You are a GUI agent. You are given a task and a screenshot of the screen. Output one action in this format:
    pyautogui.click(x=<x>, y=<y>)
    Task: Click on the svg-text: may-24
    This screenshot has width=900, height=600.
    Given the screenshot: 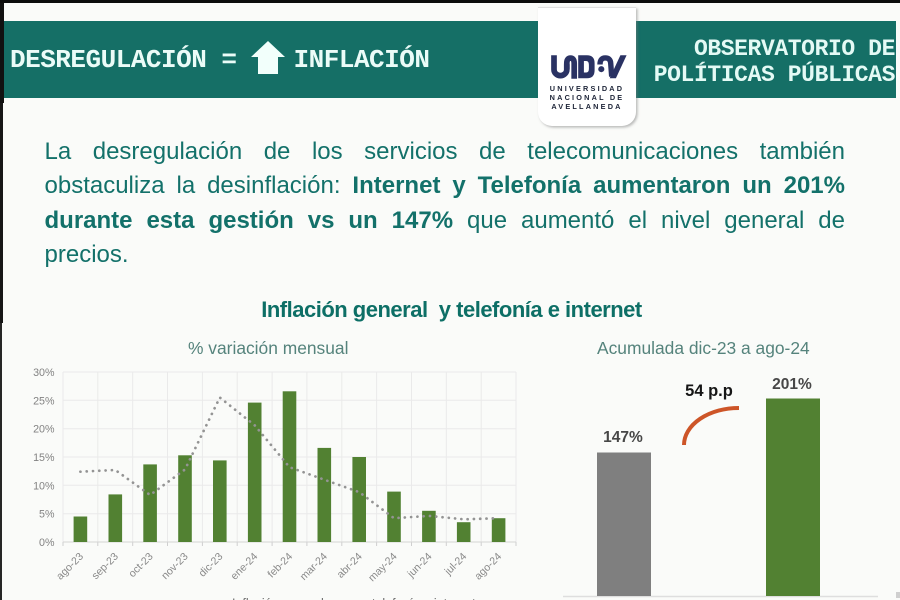 What is the action you would take?
    pyautogui.click(x=383, y=568)
    